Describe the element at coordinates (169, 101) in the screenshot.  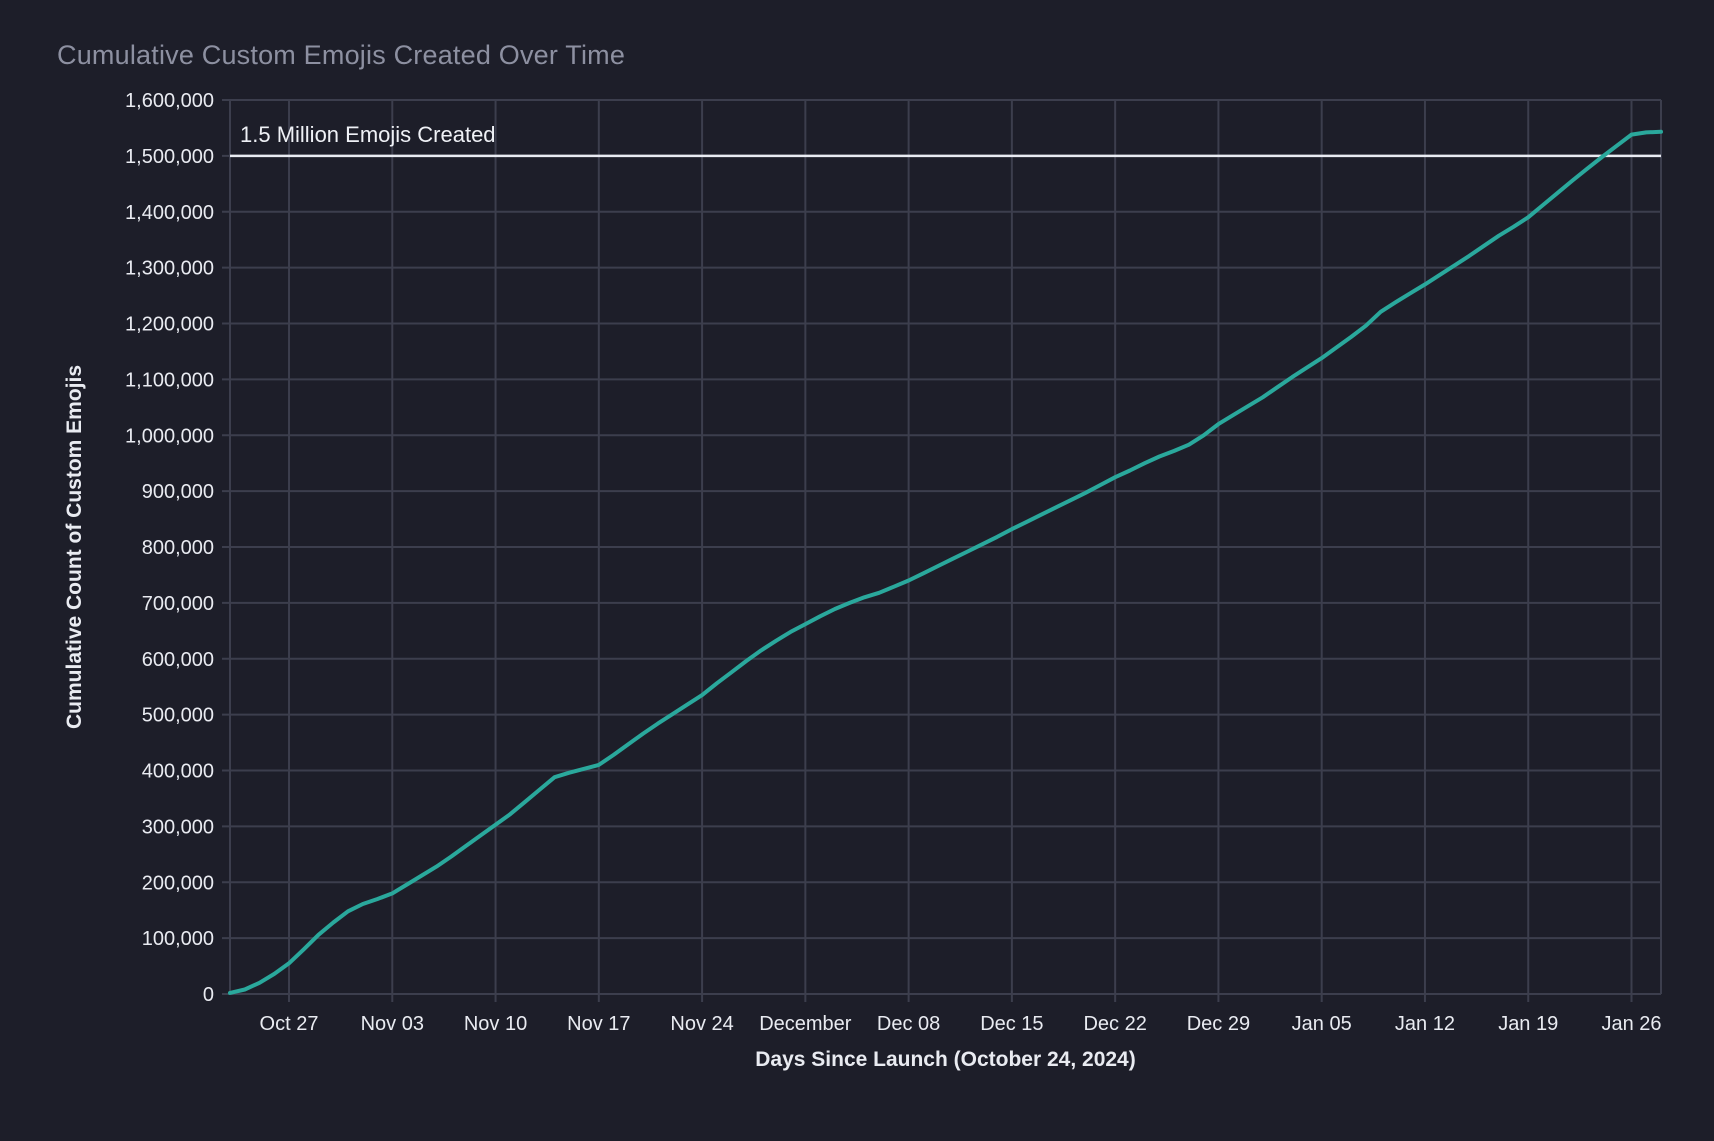
I see `y-tick-label: 1,600,000` at that location.